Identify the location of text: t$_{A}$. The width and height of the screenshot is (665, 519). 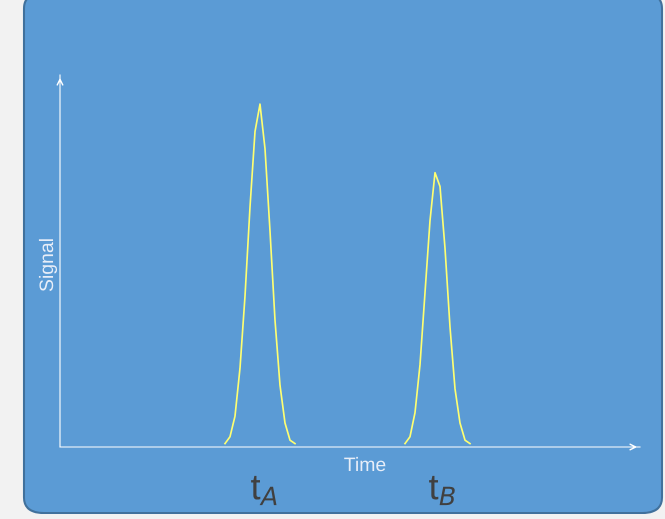
(263, 491).